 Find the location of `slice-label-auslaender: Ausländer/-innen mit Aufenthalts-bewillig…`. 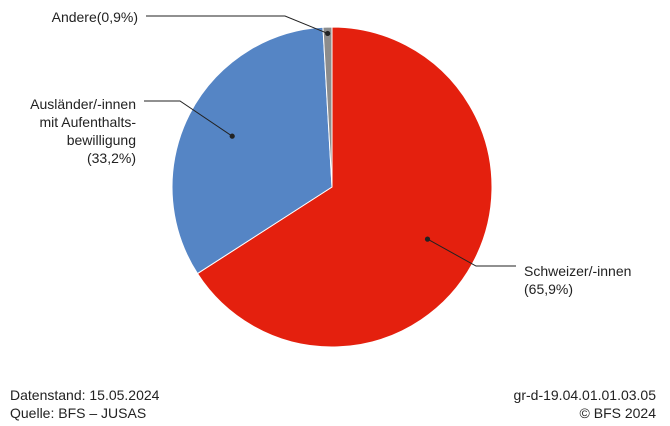

slice-label-auslaender: Ausländer/-innen mit Aufenthalts-bewillig… is located at coordinates (83, 131).